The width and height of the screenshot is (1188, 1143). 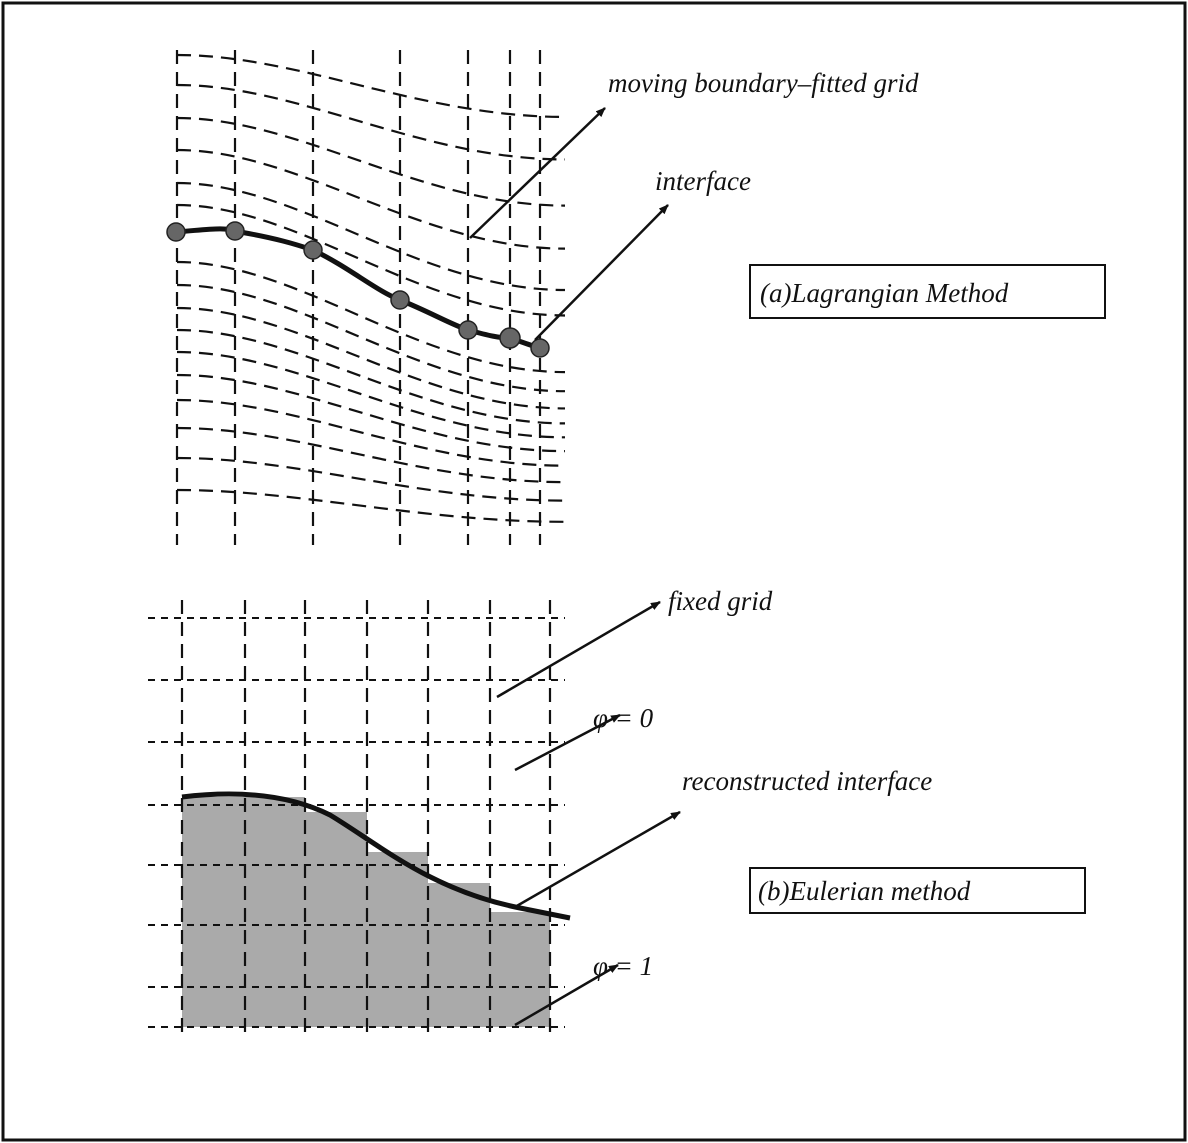 What do you see at coordinates (864, 891) in the screenshot?
I see `method-label: (b)Eulerian method` at bounding box center [864, 891].